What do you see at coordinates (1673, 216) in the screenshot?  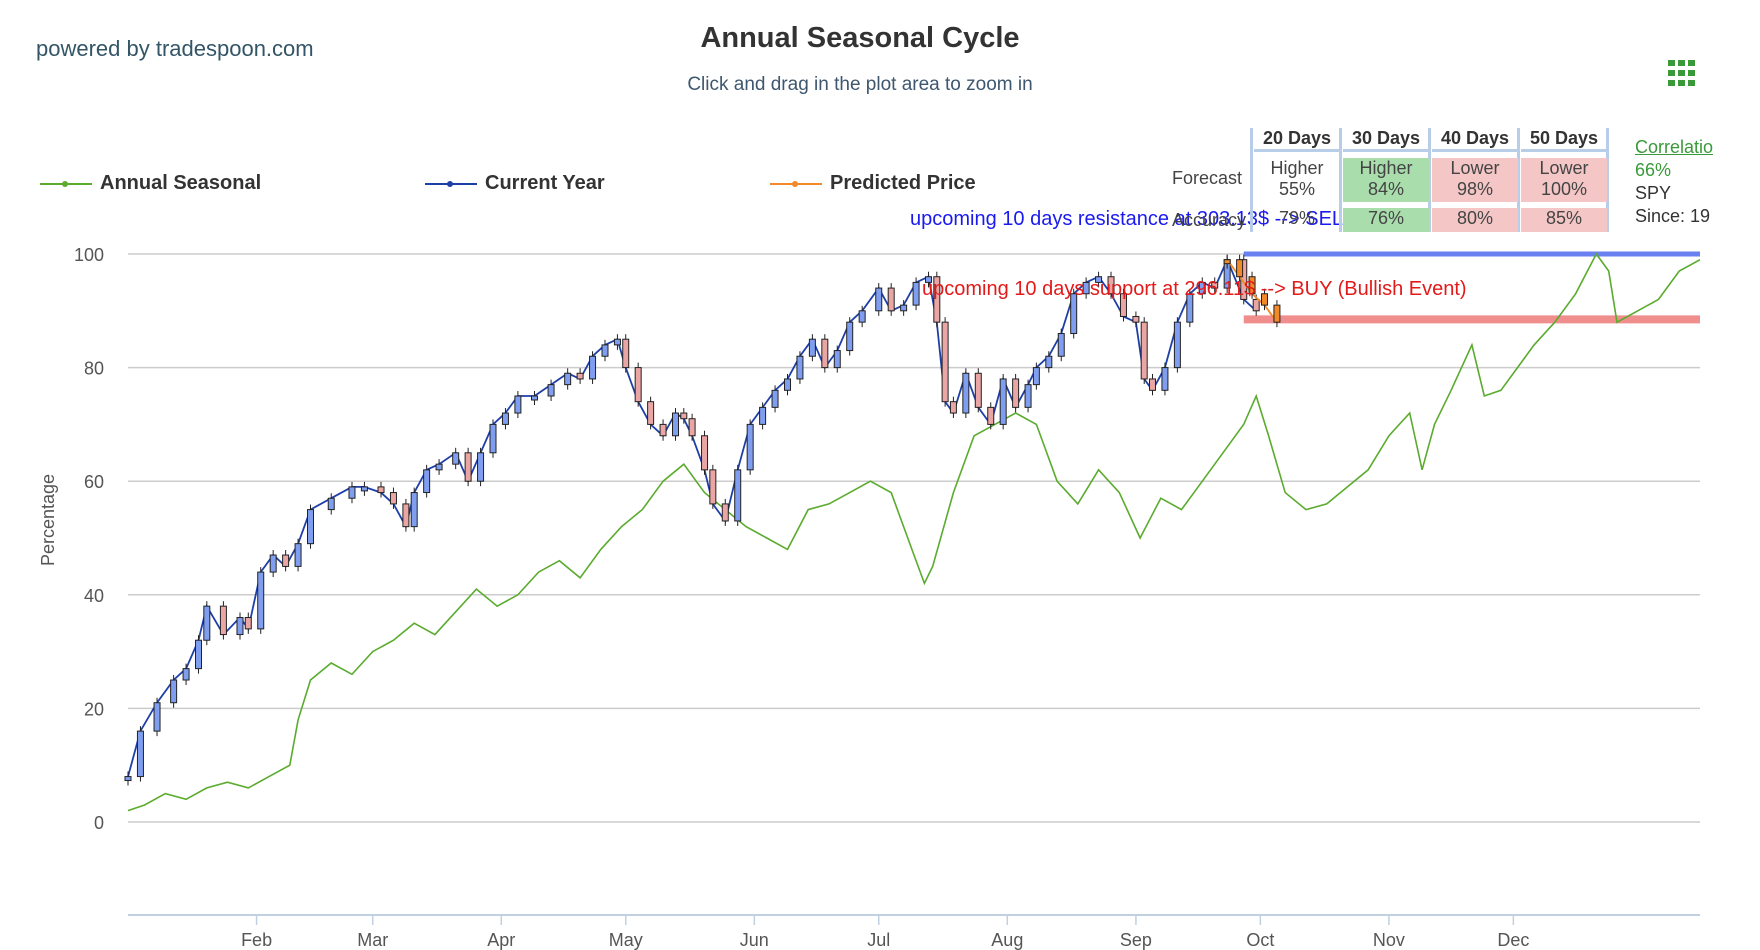 I see `correlation-since: Since: 19` at bounding box center [1673, 216].